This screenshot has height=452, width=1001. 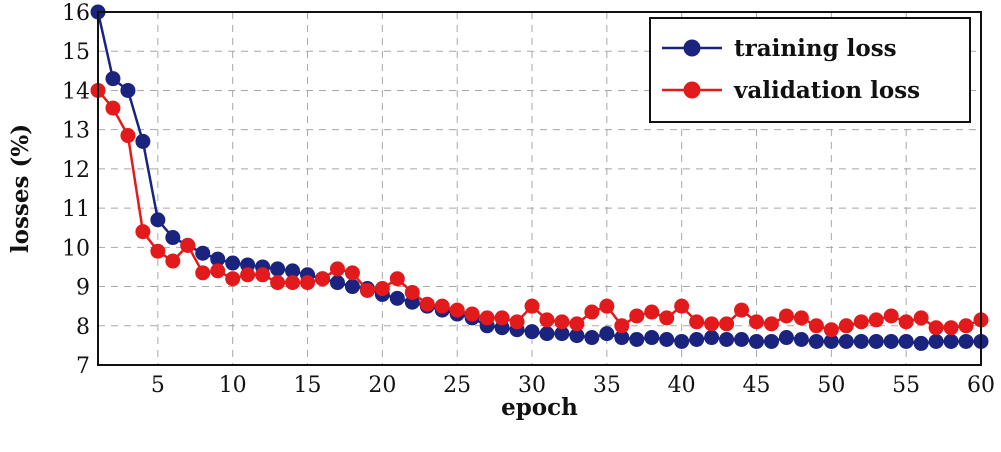 What do you see at coordinates (906, 385) in the screenshot?
I see `x-tick-label: 55` at bounding box center [906, 385].